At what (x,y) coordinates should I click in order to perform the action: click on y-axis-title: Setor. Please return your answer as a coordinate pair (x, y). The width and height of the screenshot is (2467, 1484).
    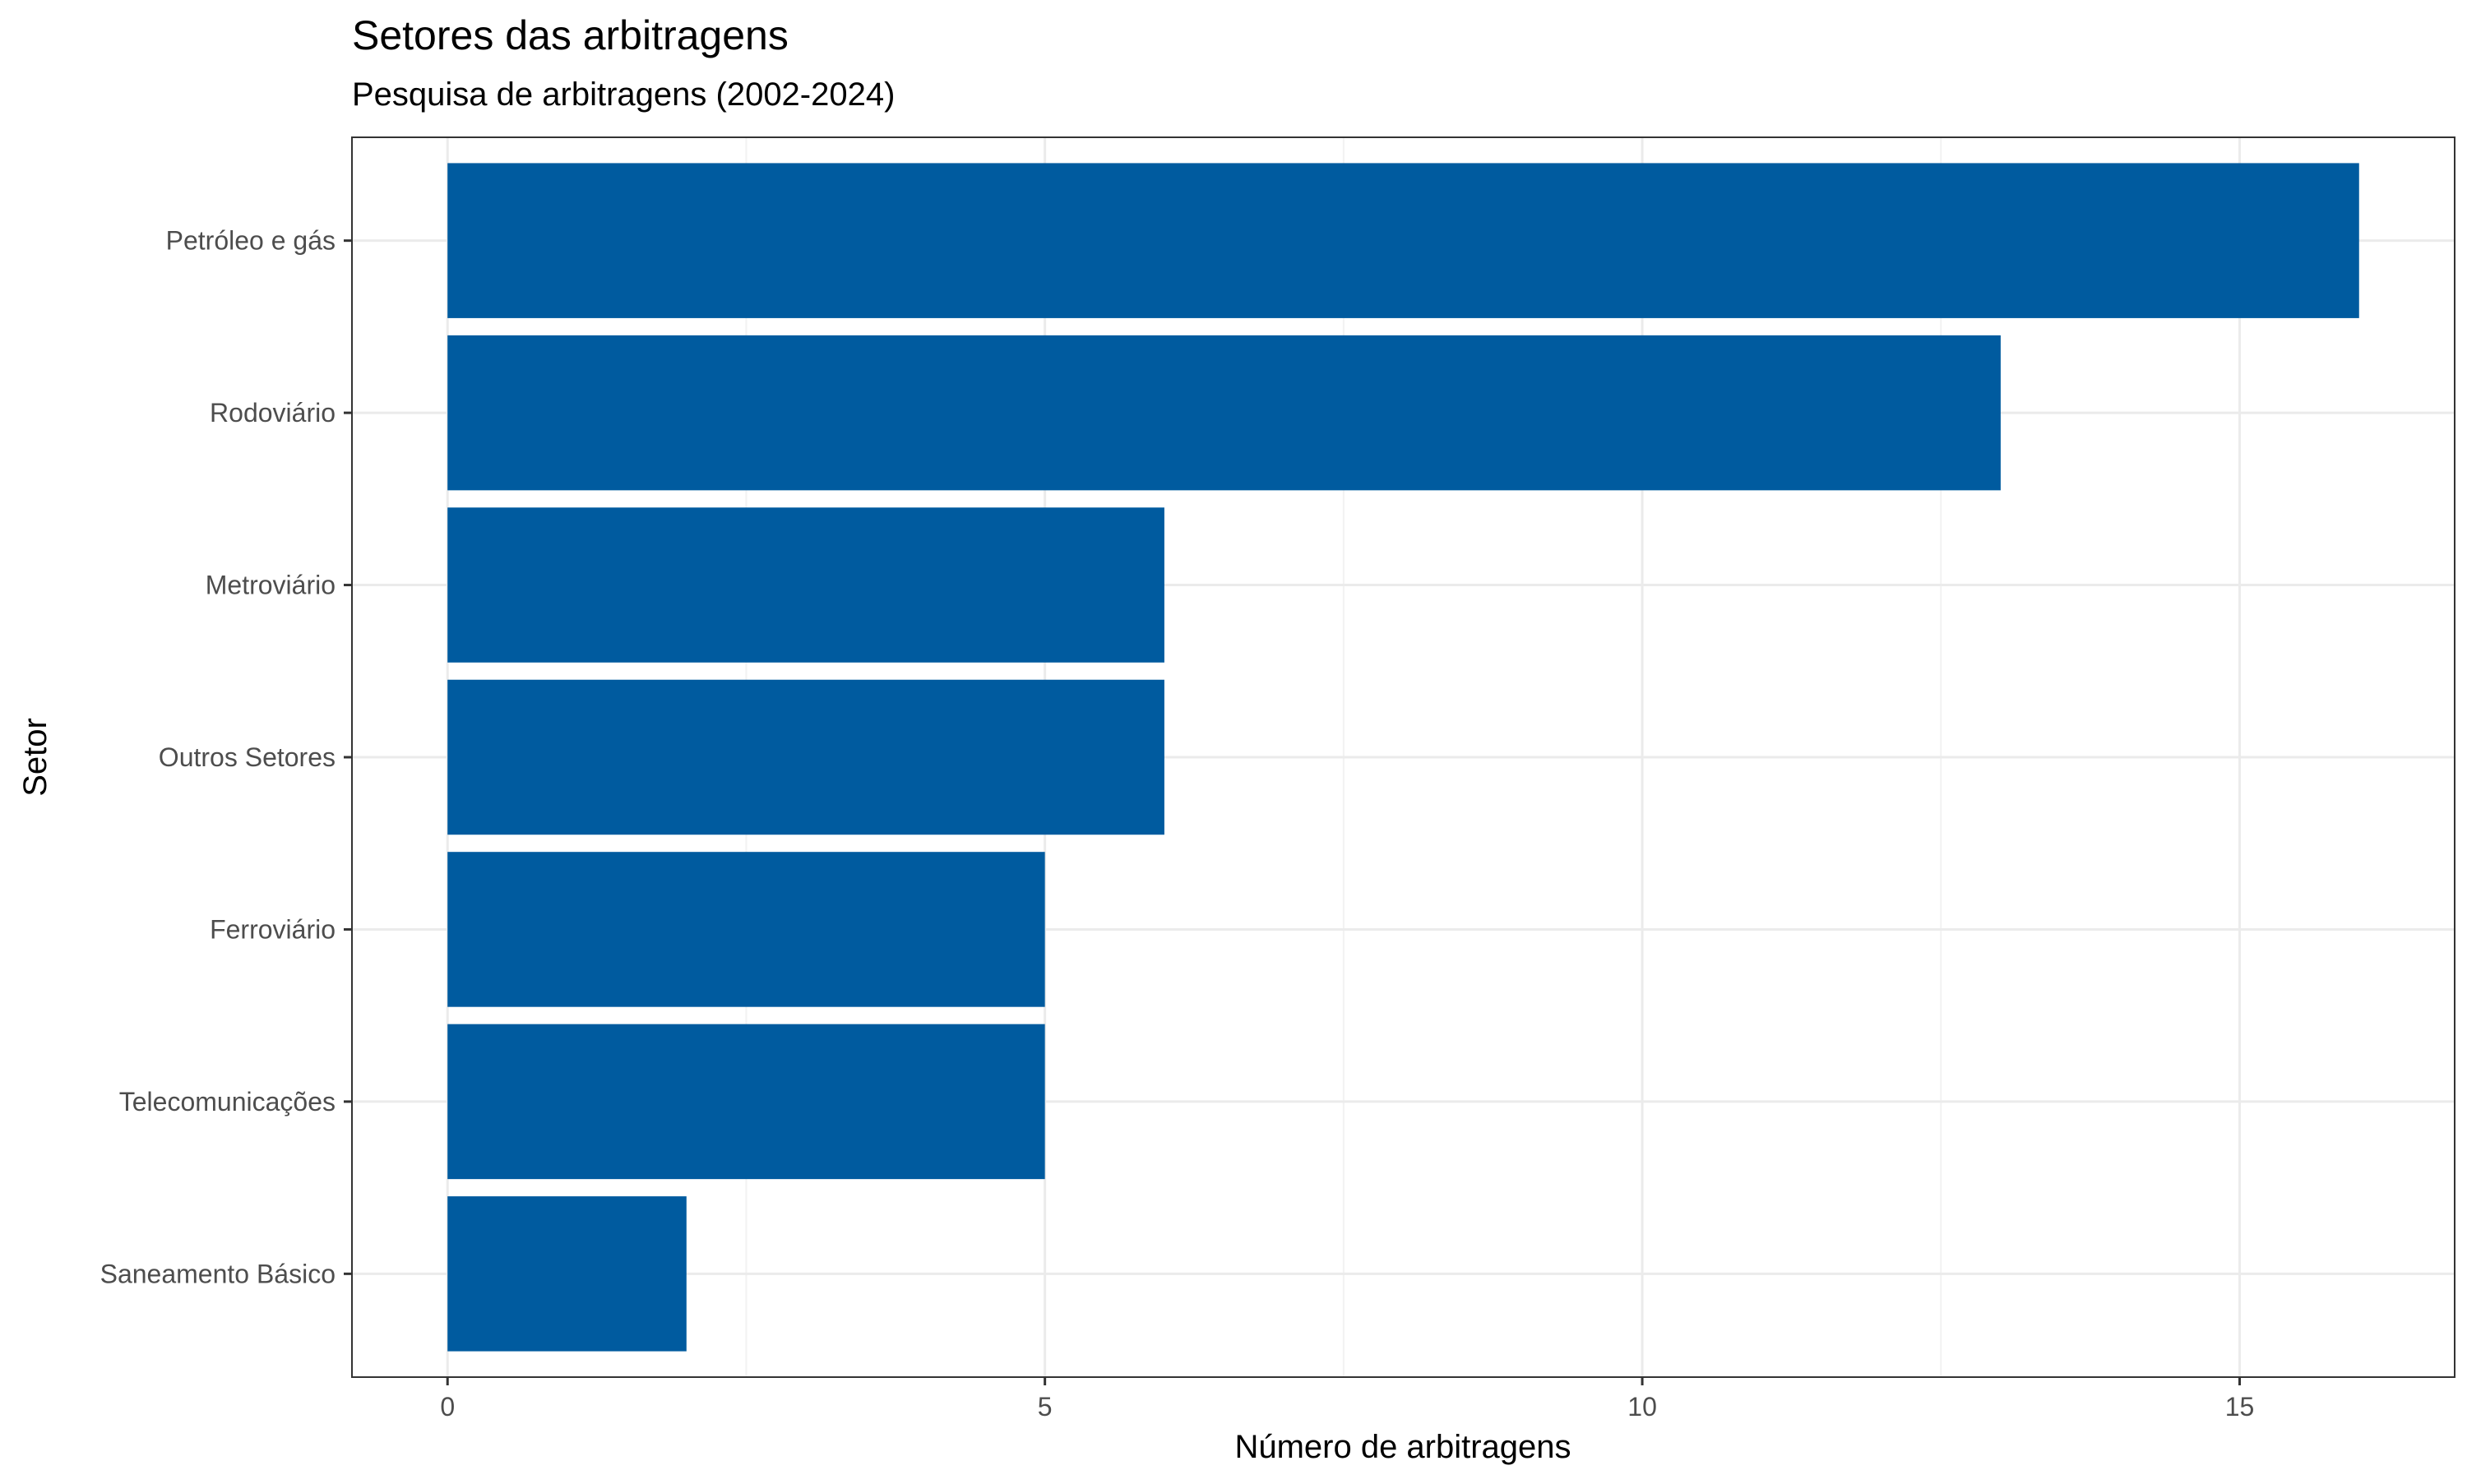
    Looking at the image, I should click on (35, 758).